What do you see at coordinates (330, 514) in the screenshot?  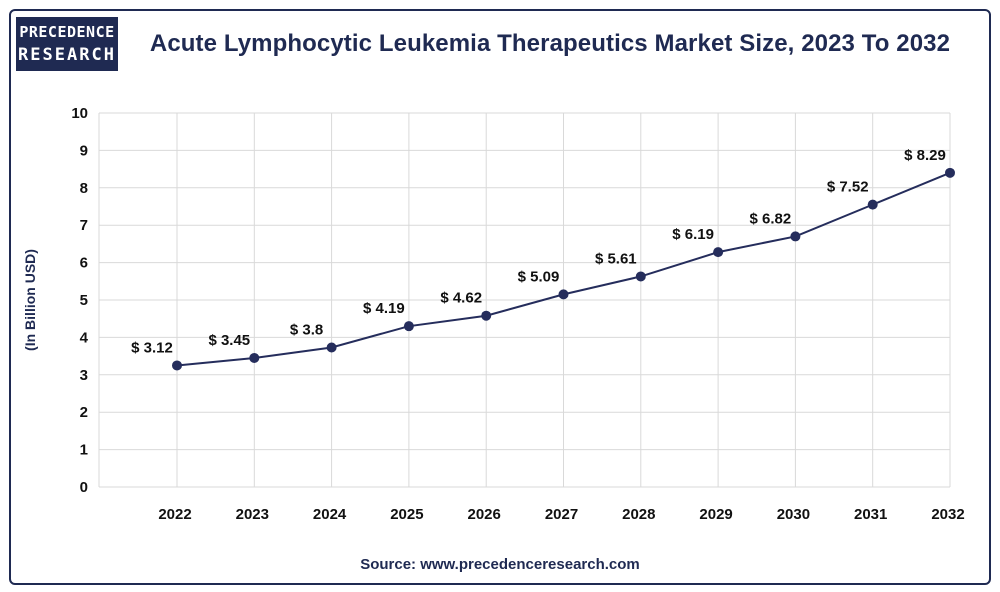 I see `x-tick-label: 2024` at bounding box center [330, 514].